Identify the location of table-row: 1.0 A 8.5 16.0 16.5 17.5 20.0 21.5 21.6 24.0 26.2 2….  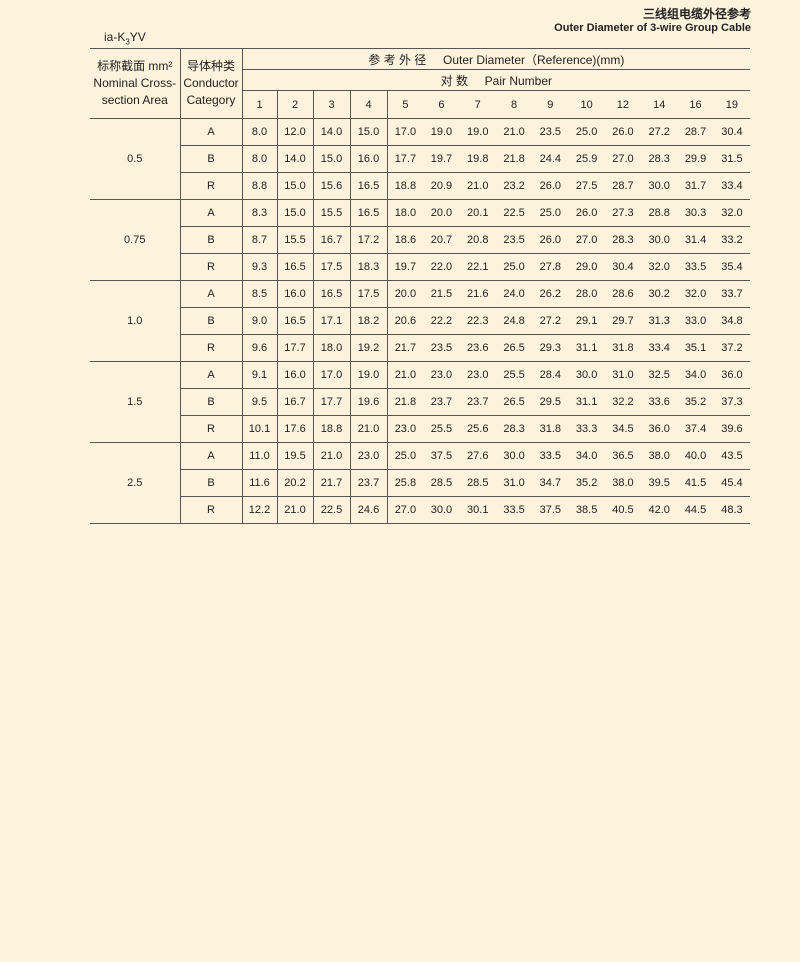
(420, 321).